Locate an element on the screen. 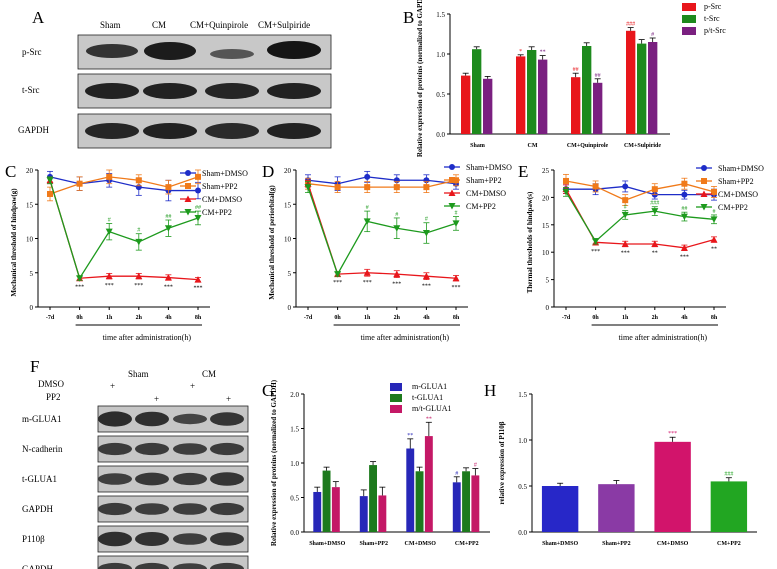 The height and width of the screenshot is (569, 777). legend-label-cm-pp2: CM+PP2 is located at coordinates (217, 212).